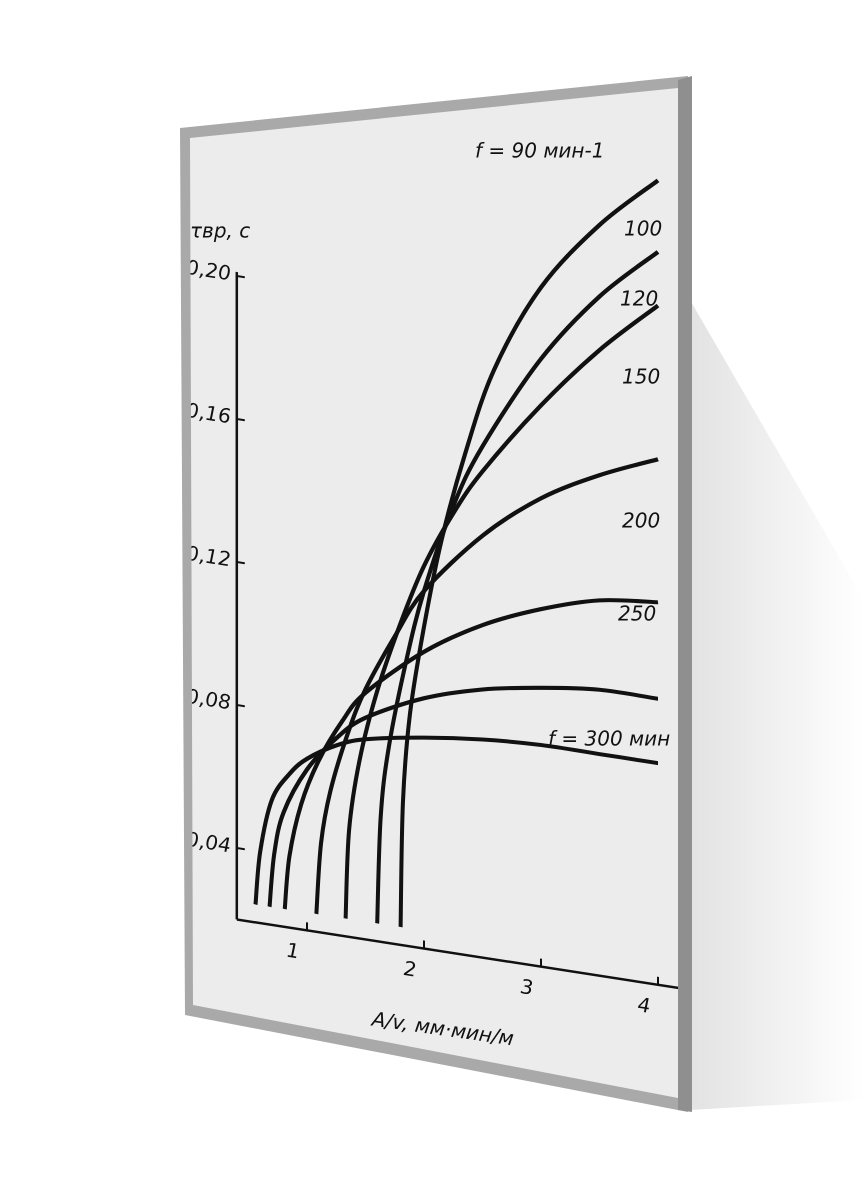  Describe the element at coordinates (641, 521) in the screenshot. I see `curve-label: 200` at that location.